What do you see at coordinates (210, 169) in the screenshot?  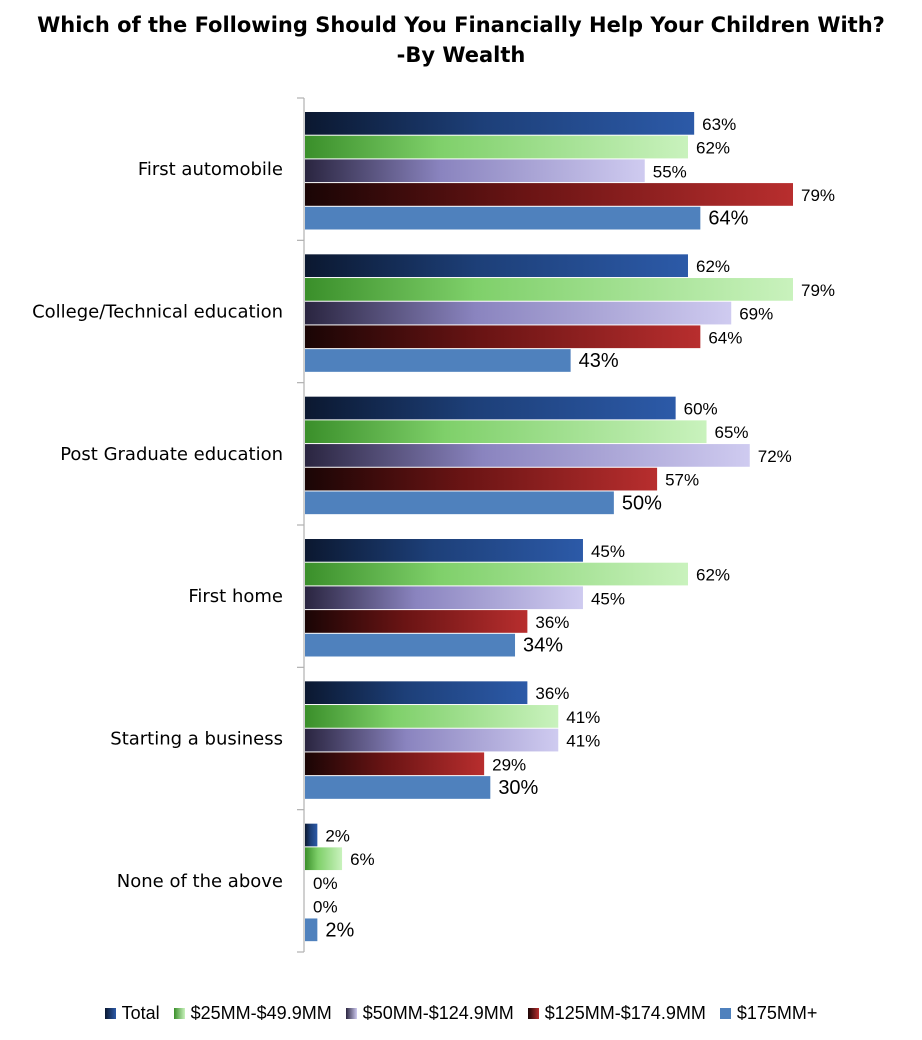 I see `category-label-first-automobile: First automobile` at bounding box center [210, 169].